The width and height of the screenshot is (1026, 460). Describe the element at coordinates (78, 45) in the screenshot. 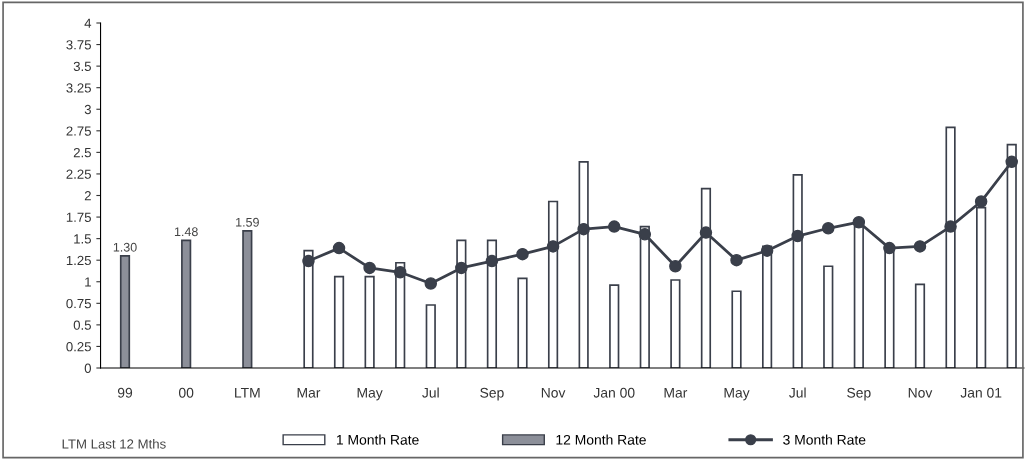

I see `y-tick-label: 3.75` at that location.